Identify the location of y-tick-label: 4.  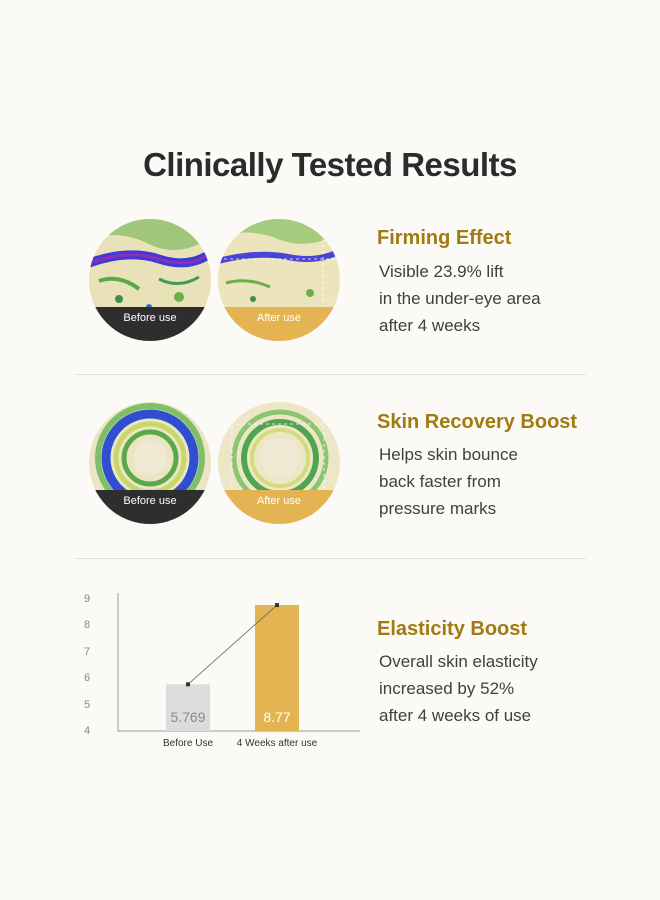
(87, 731).